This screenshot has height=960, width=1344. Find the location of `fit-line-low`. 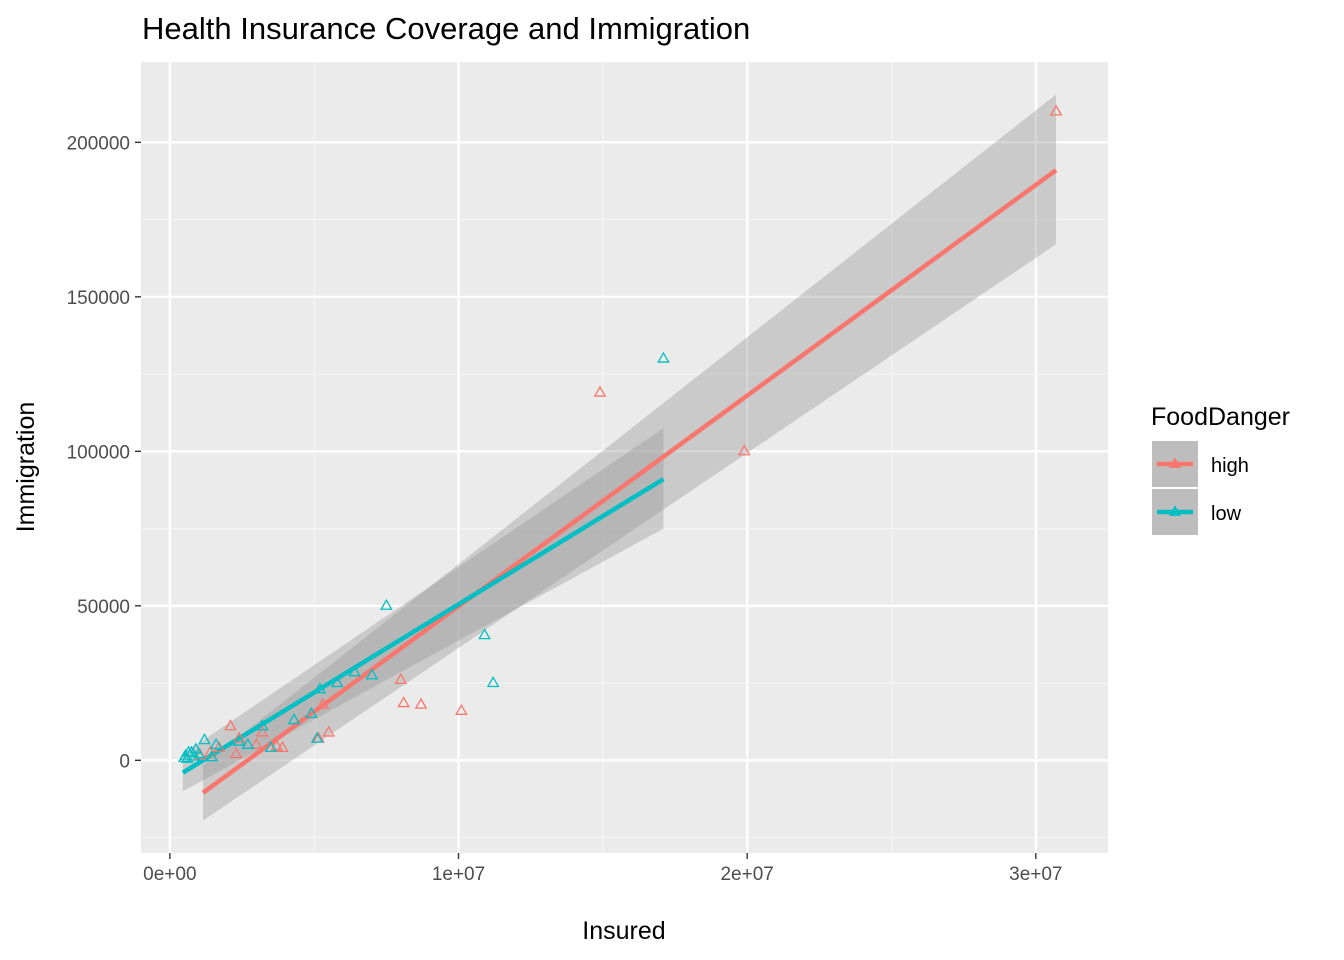

fit-line-low is located at coordinates (423, 626).